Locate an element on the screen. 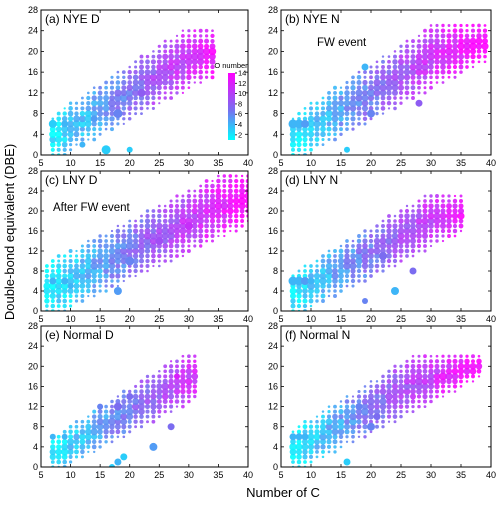 The image size is (500, 505). x-tick-label: 5 is located at coordinates (280, 319).